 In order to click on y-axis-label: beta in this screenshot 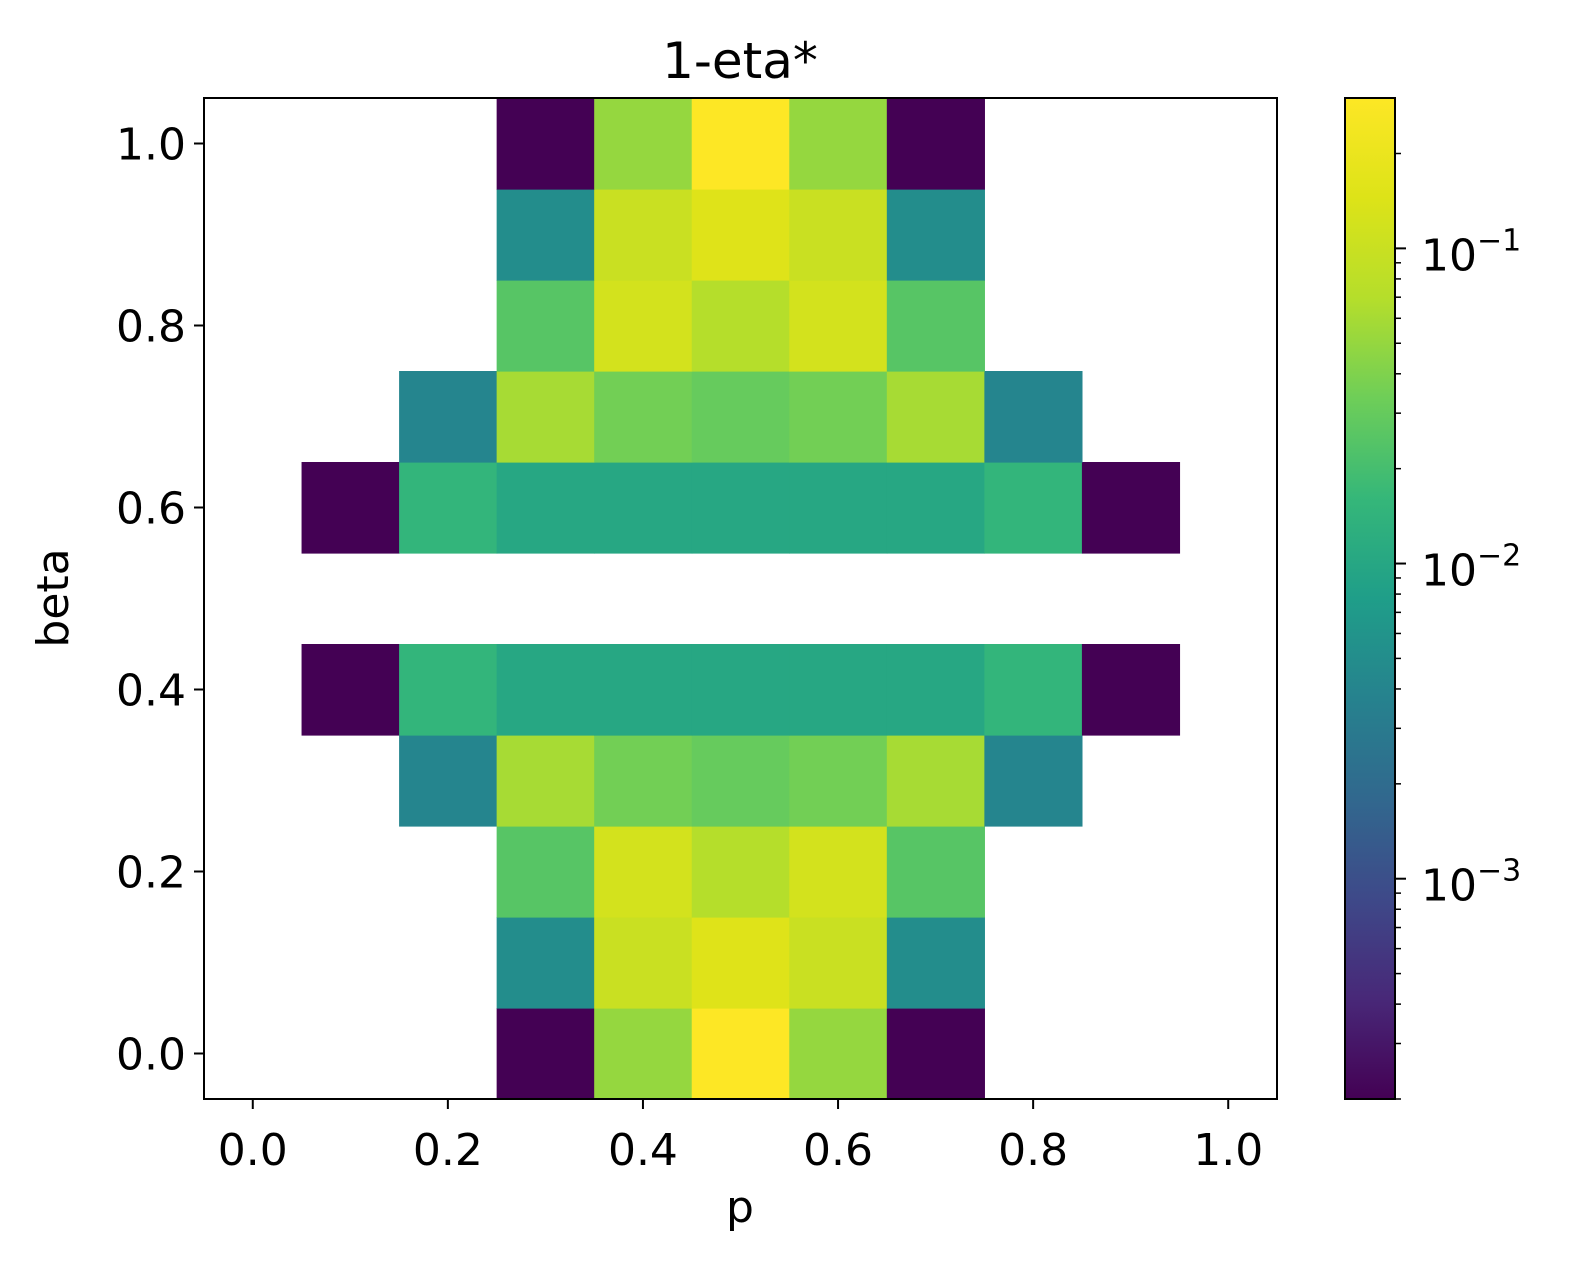, I will do `click(53, 597)`.